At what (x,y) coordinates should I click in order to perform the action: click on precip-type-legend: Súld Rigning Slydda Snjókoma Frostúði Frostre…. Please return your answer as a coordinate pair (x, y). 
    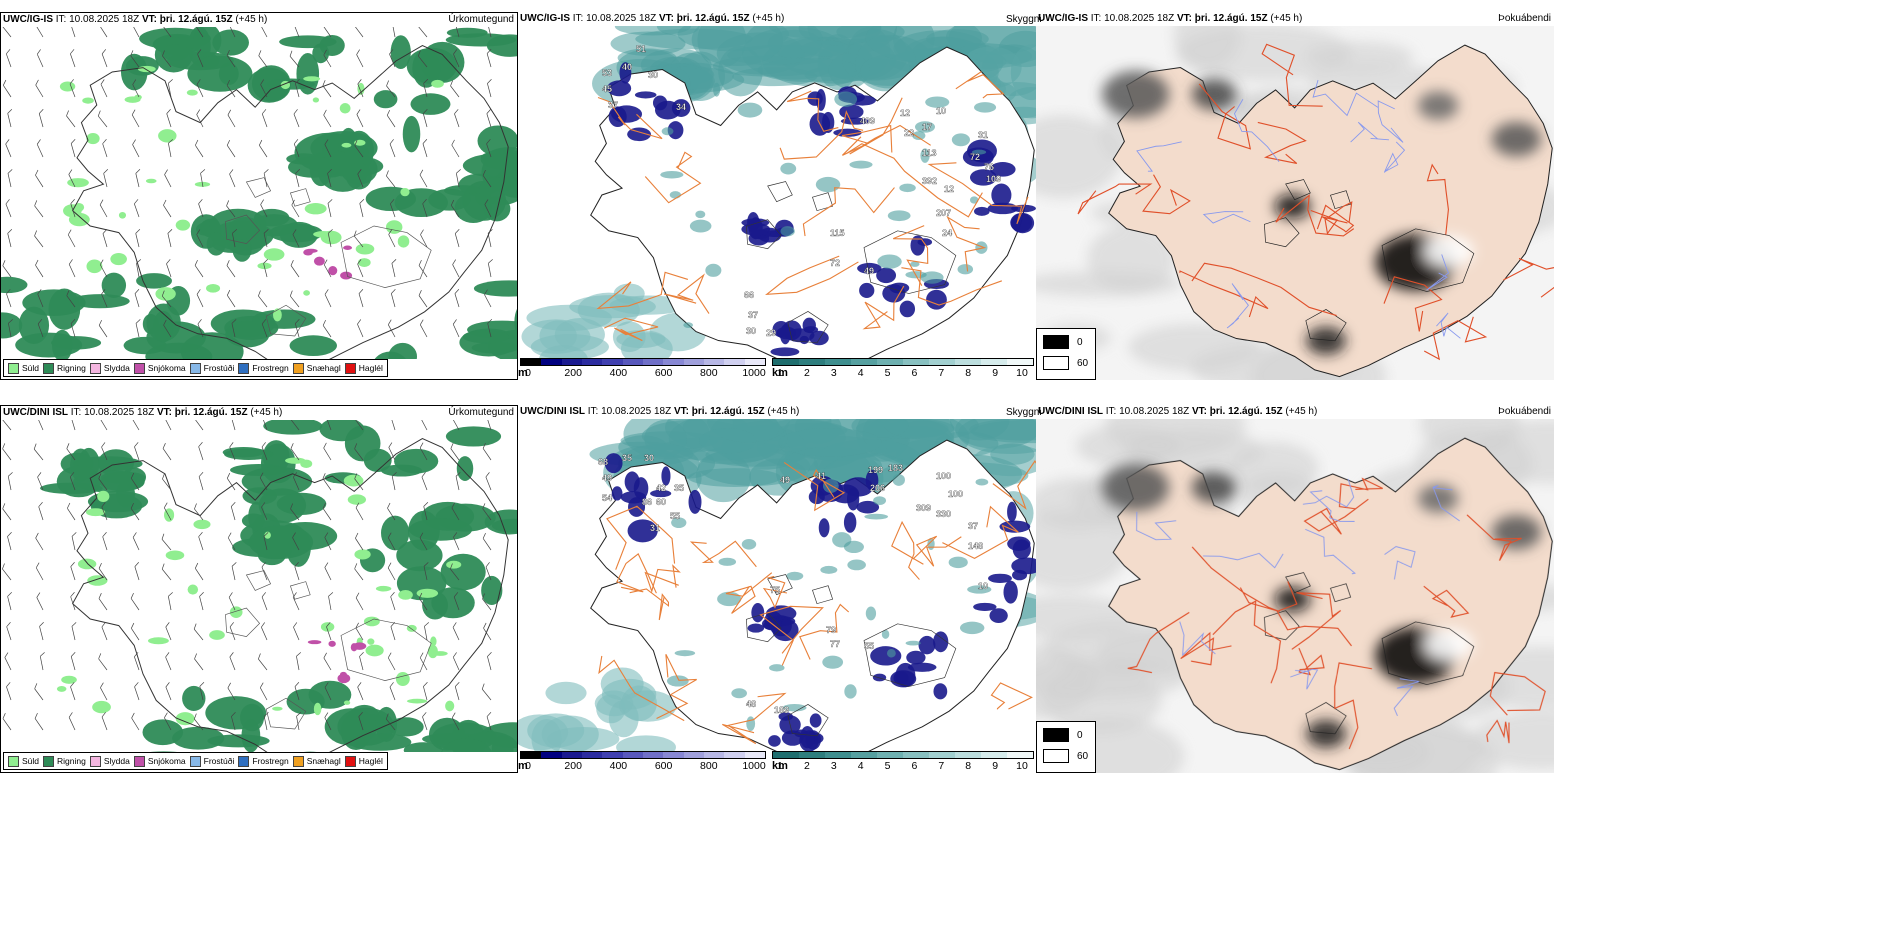
    Looking at the image, I should click on (195, 761).